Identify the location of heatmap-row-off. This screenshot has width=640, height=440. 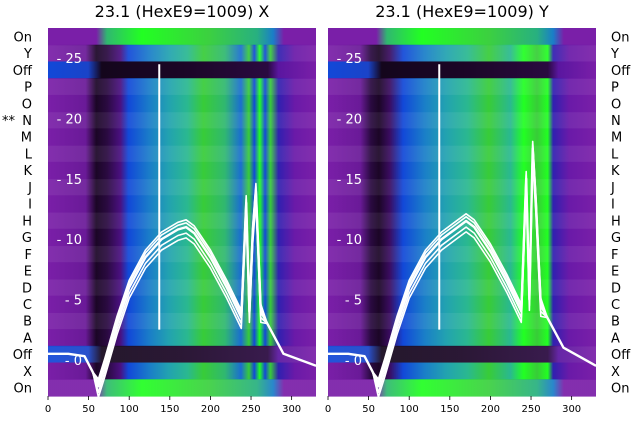
(462, 354).